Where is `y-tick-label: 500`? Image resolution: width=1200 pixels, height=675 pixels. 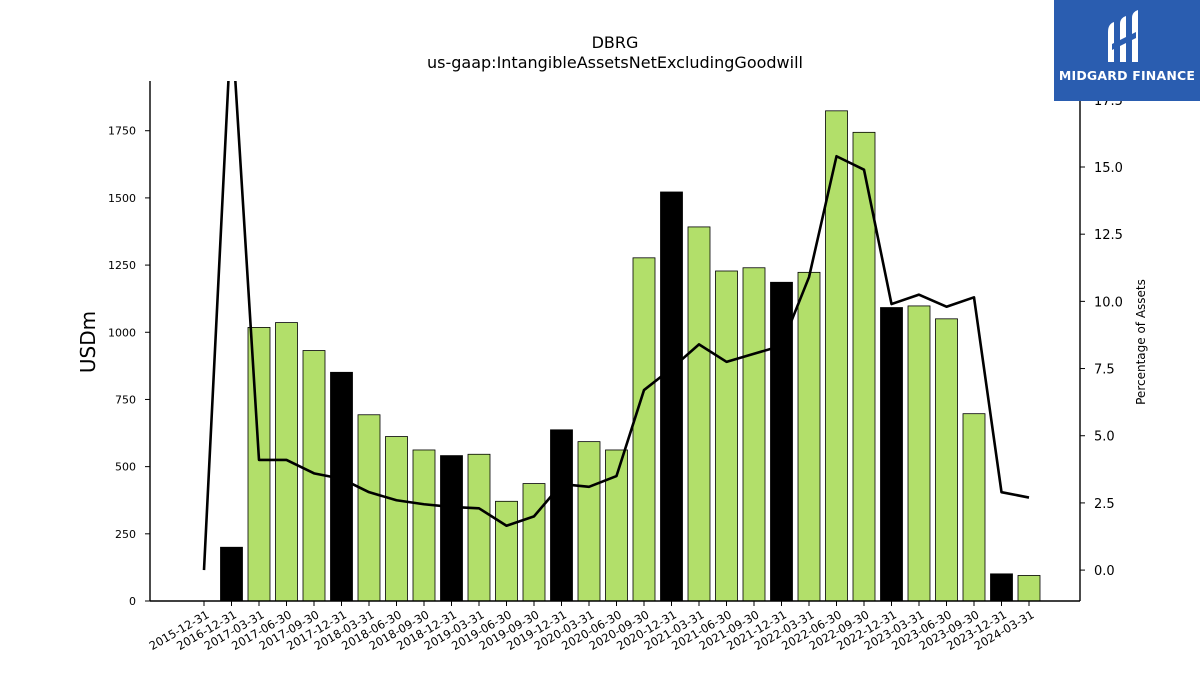
y-tick-label: 500 is located at coordinates (125, 467).